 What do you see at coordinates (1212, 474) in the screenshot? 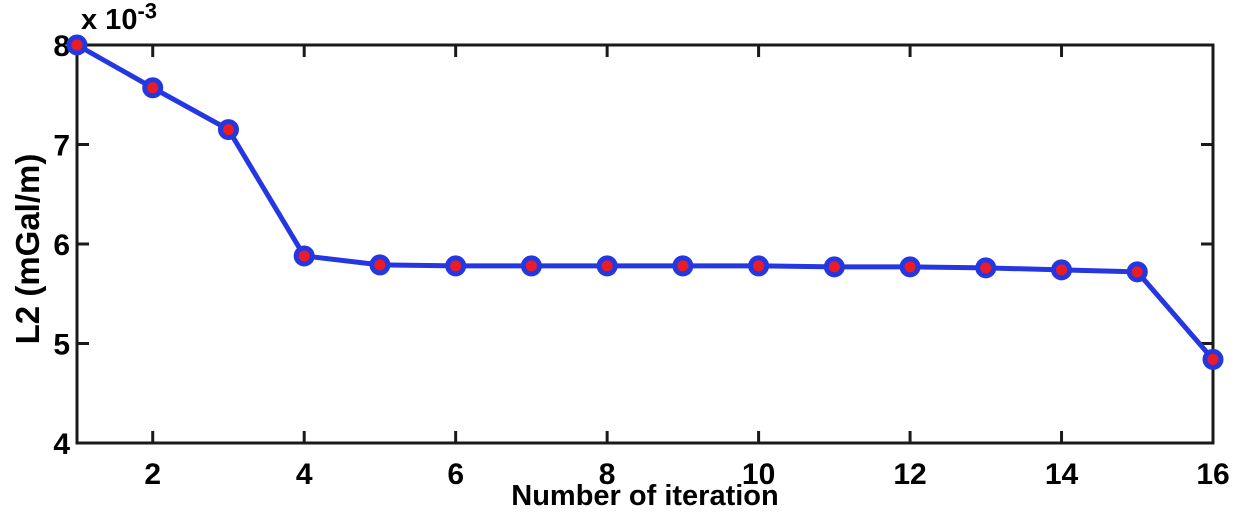
I see `x-tick-label: 16` at bounding box center [1212, 474].